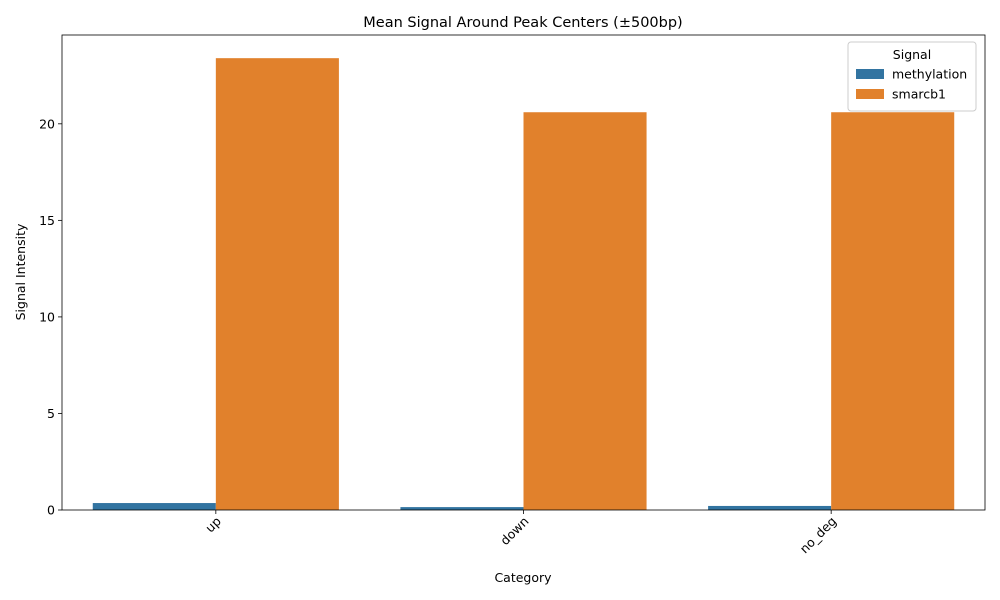 The height and width of the screenshot is (600, 1000). What do you see at coordinates (47, 123) in the screenshot?
I see `y-tick-label-20: 20` at bounding box center [47, 123].